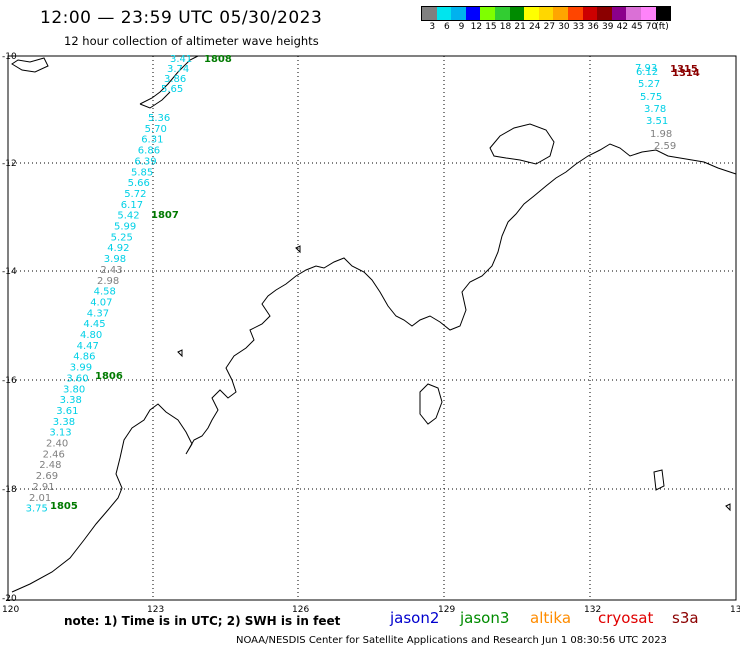 The height and width of the screenshot is (650, 740). What do you see at coordinates (145, 161) in the screenshot?
I see `wave-height-label: 6.39` at bounding box center [145, 161].